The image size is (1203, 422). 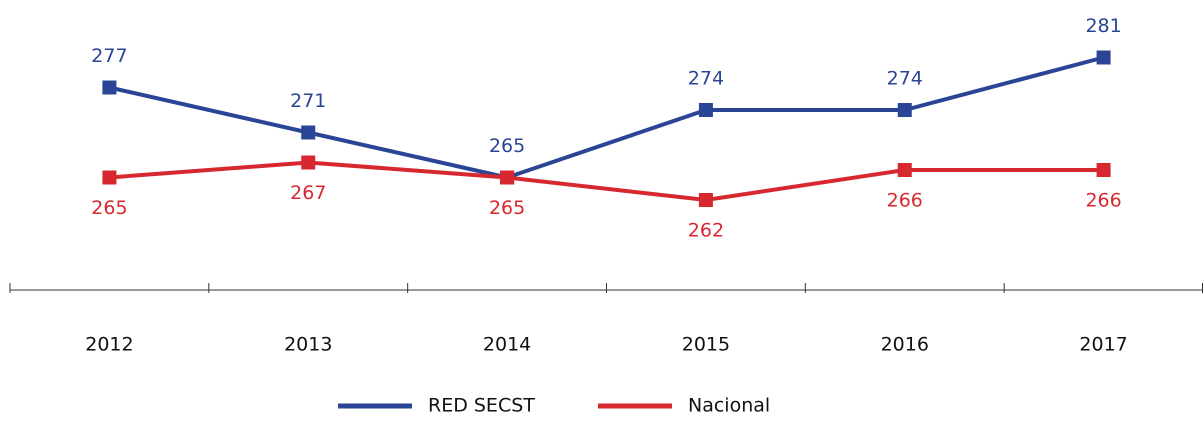 I want to click on x-tick-label: 2013, so click(x=308, y=345).